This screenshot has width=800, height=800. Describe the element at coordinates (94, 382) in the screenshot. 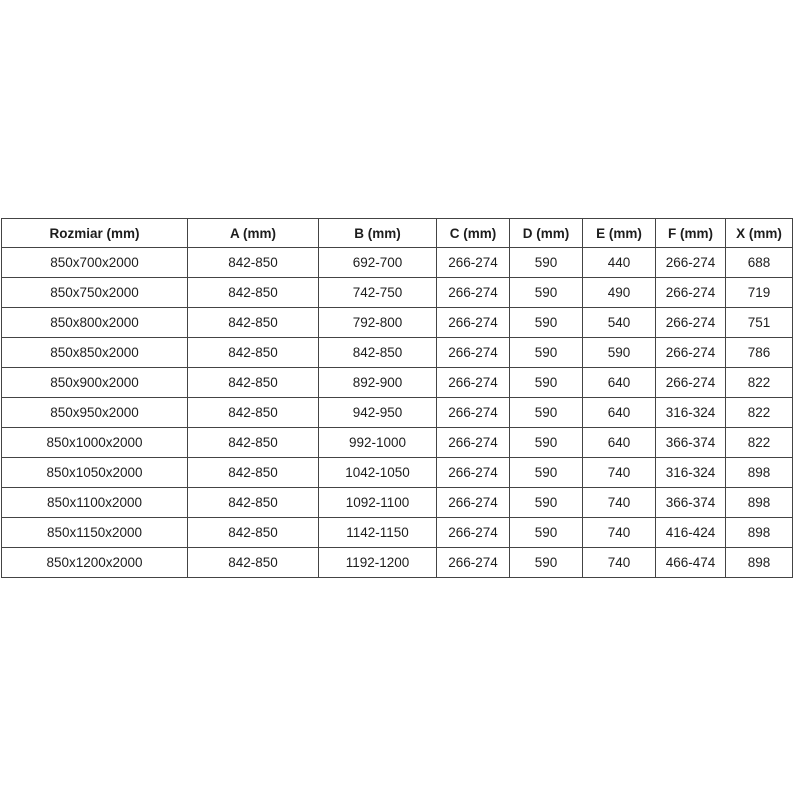

I see `table-cell: 850x900x2000` at that location.